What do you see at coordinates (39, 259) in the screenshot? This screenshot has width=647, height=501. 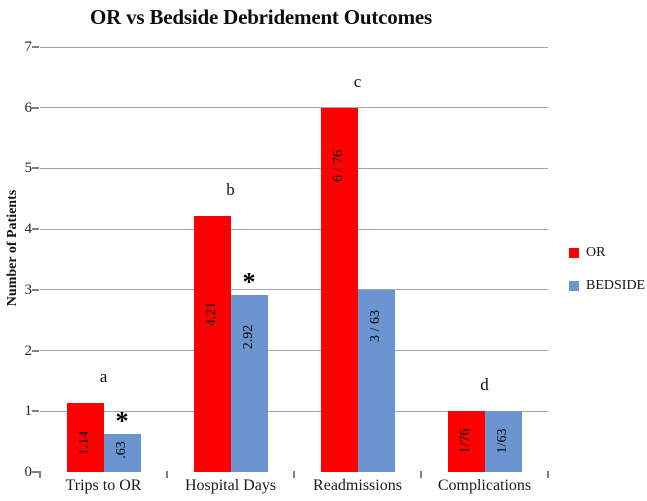 I see `y-axis-line` at bounding box center [39, 259].